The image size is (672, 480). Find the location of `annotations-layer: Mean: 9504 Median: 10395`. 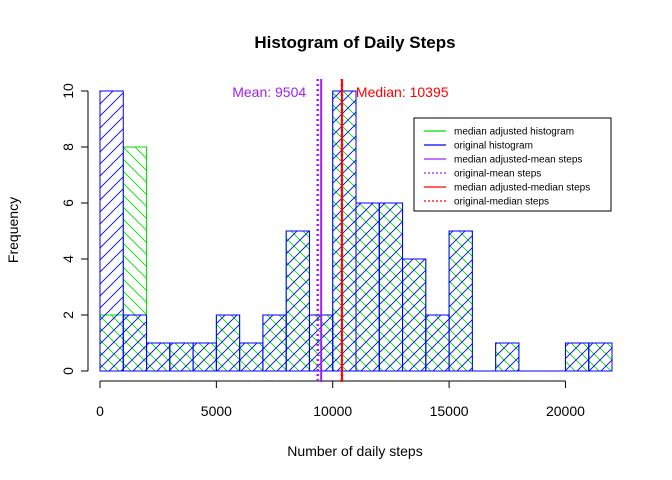

annotations-layer: Mean: 9504 Median: 10395 is located at coordinates (340, 92).